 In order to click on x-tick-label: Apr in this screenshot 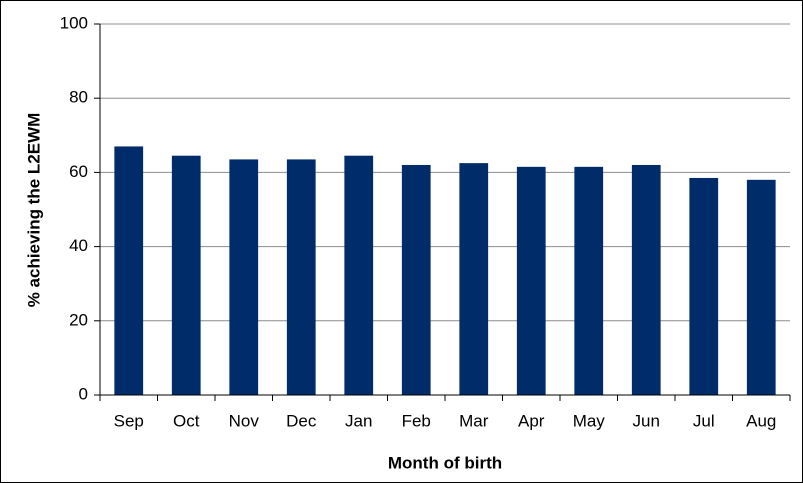, I will do `click(531, 420)`.